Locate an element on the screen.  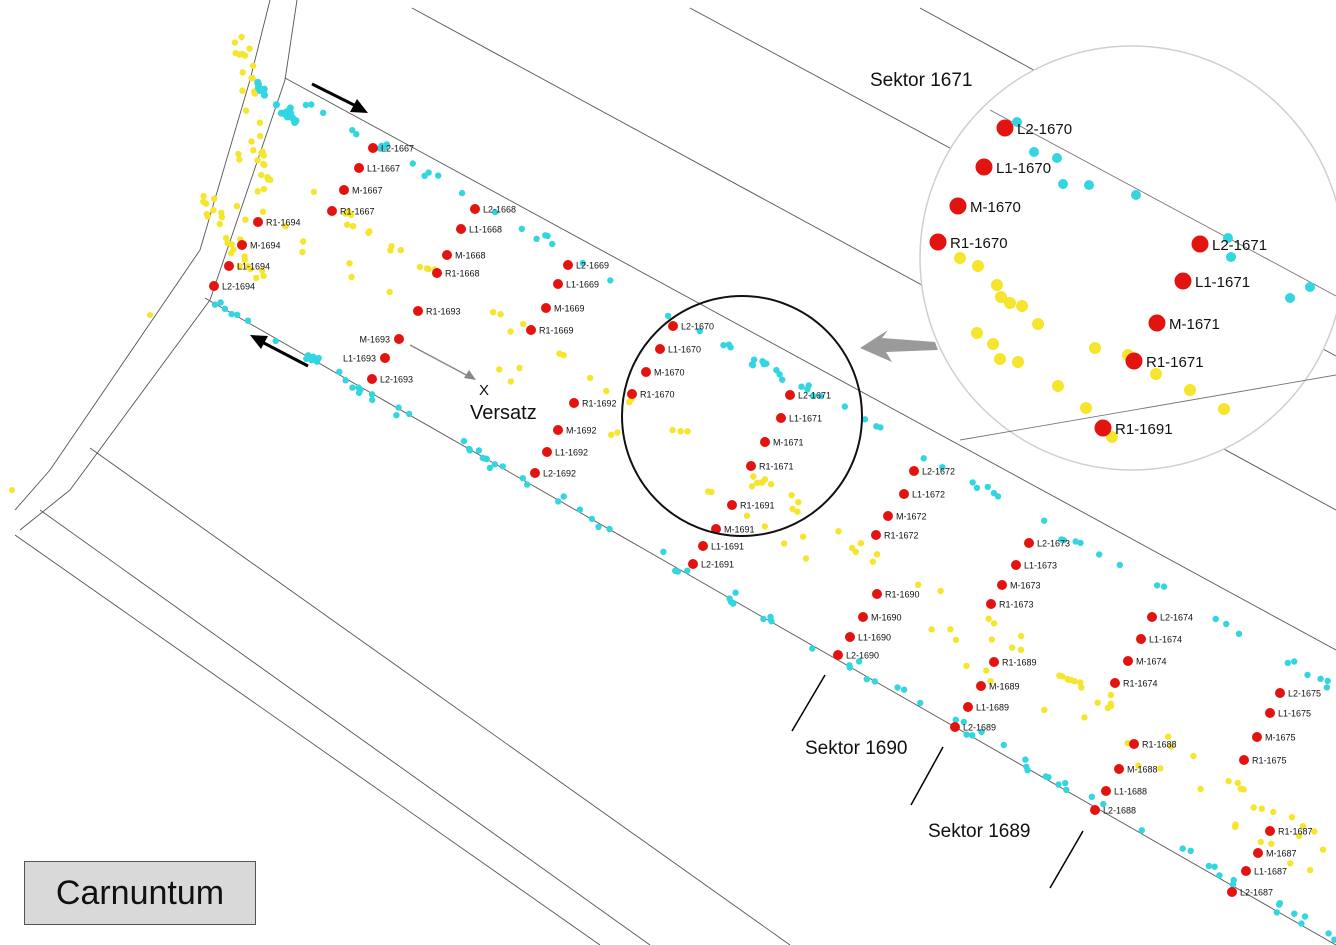
marker-l2-1670: L2-1670 is located at coordinates (691, 326).